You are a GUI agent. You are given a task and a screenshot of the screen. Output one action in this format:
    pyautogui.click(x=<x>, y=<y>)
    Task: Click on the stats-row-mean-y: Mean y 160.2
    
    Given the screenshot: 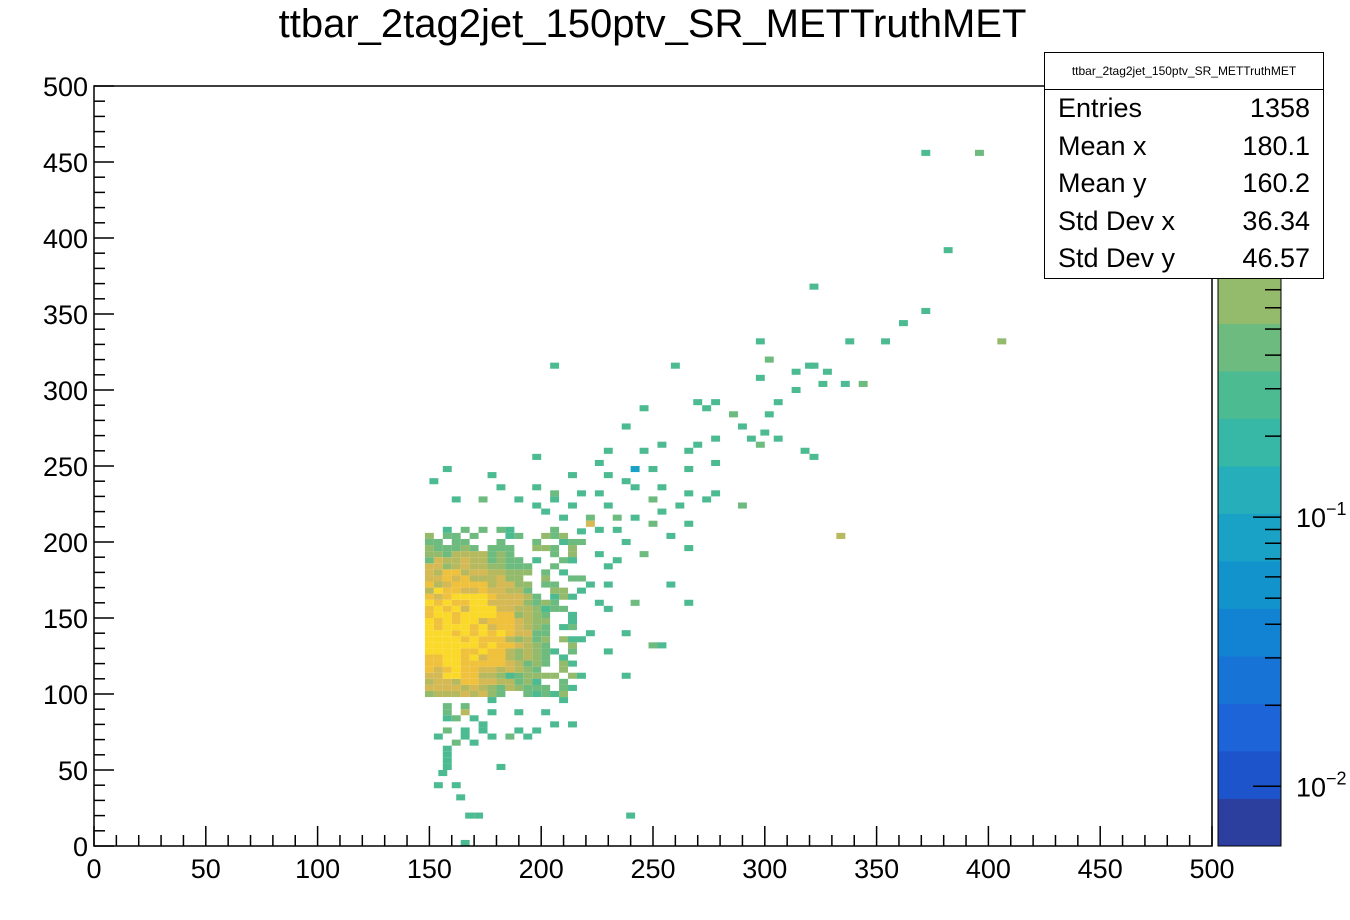 What is the action you would take?
    pyautogui.click(x=1184, y=184)
    